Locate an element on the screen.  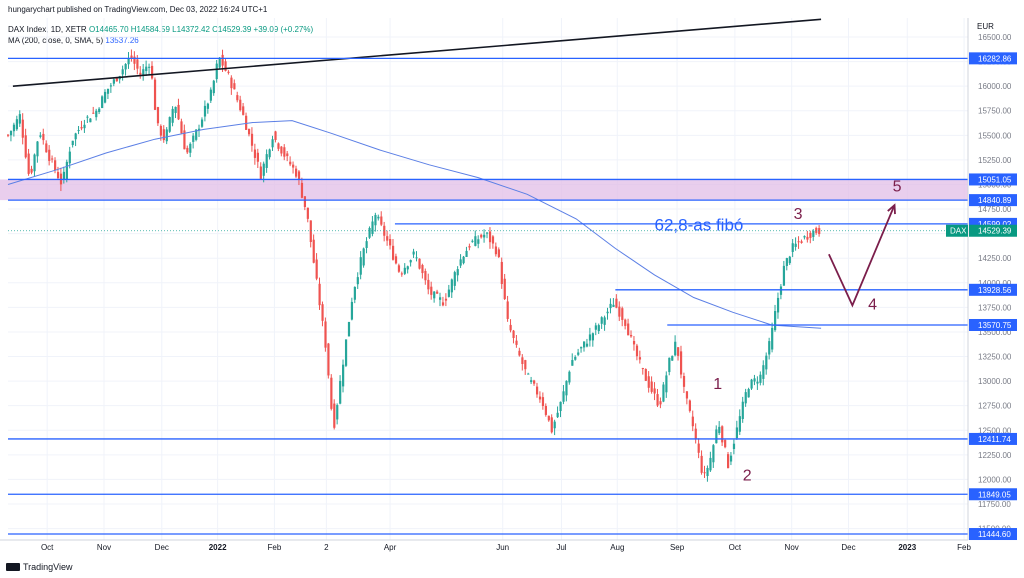
price-badge-label: 14529.39 is located at coordinates (995, 231).